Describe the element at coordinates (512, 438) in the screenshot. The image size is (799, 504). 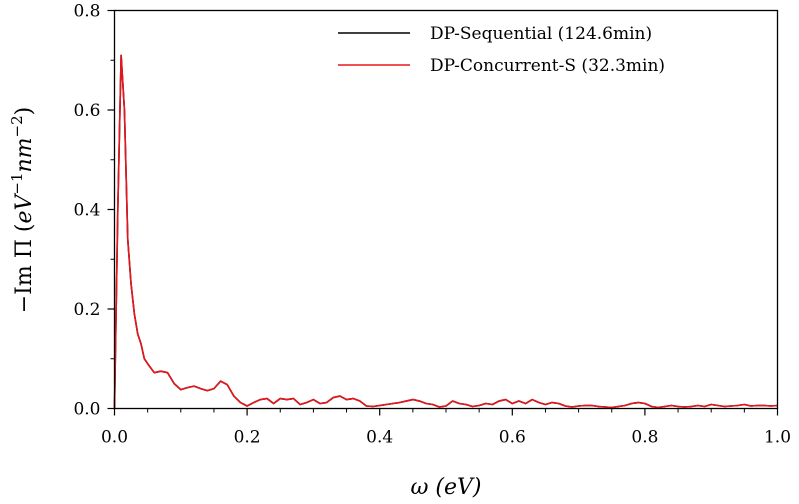
I see `x-tick-label: 0.6` at that location.